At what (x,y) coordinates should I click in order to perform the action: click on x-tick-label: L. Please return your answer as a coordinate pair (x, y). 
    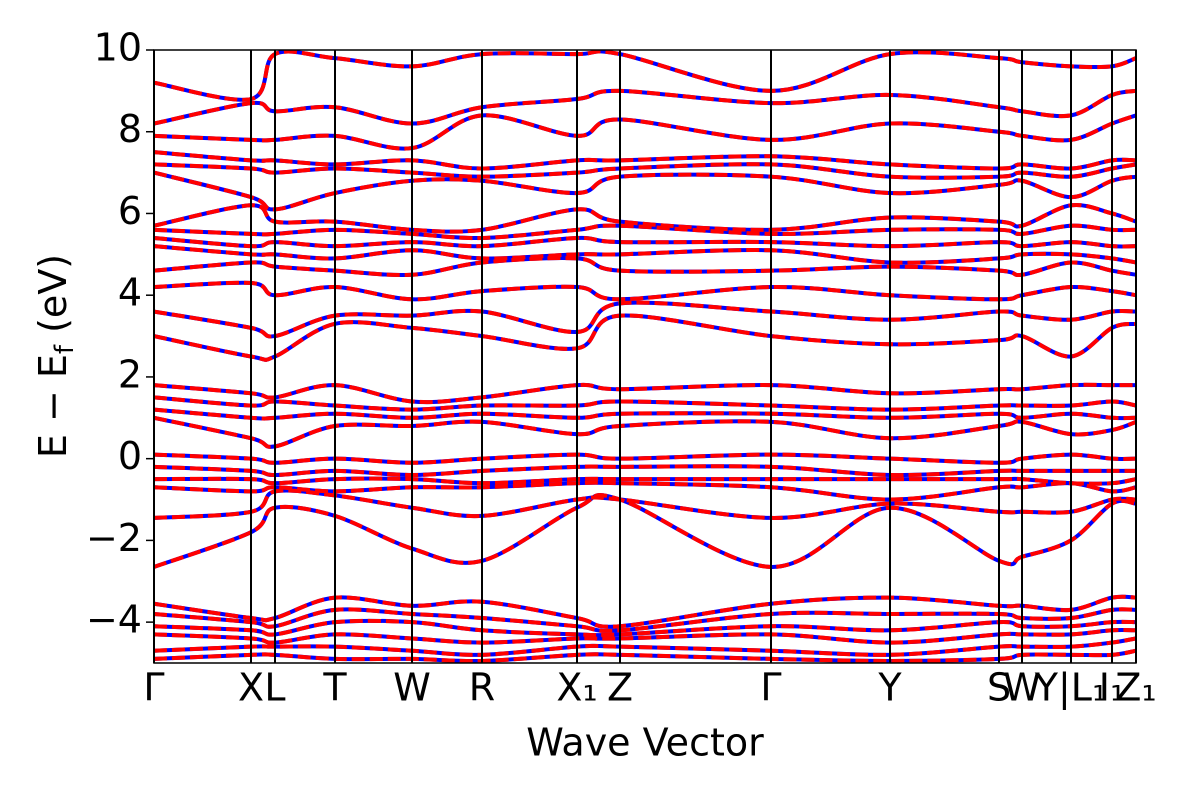
    Looking at the image, I should click on (274, 688).